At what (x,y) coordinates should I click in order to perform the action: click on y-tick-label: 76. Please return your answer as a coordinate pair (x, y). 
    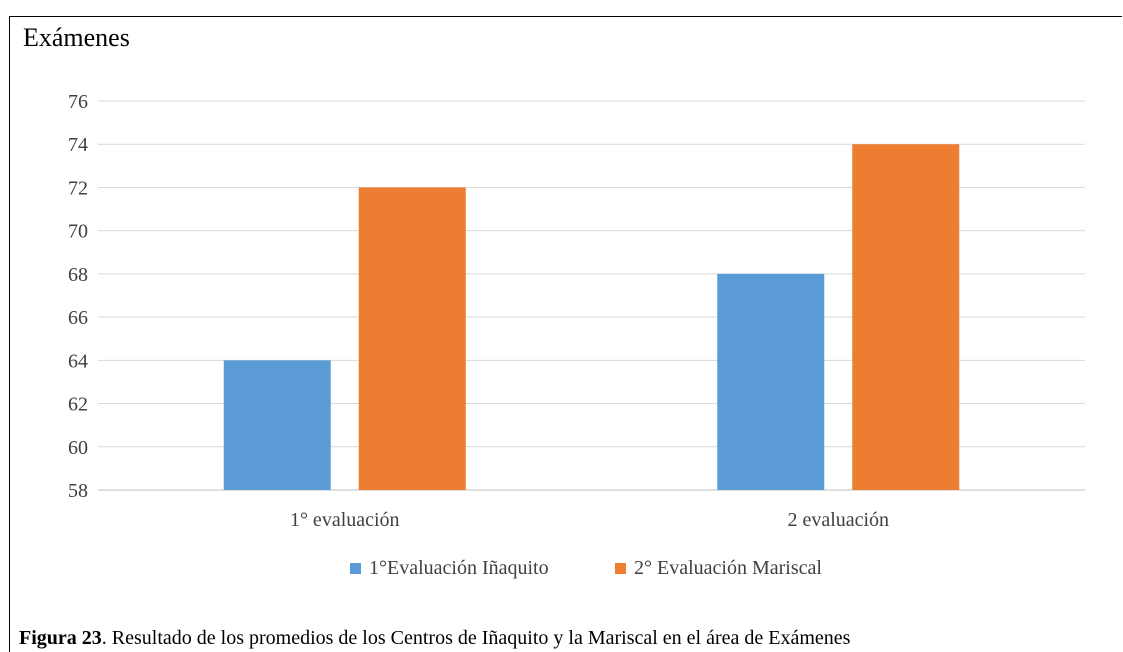
    Looking at the image, I should click on (78, 102).